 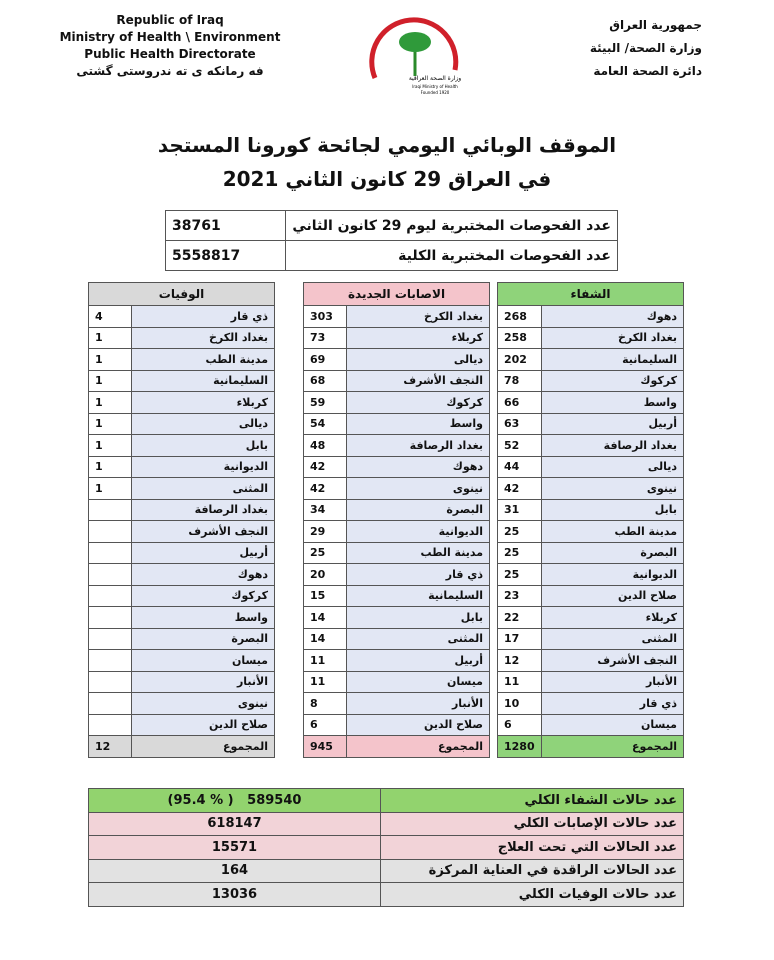 I want to click on table-row: الديوانية 1, so click(x=181, y=466).